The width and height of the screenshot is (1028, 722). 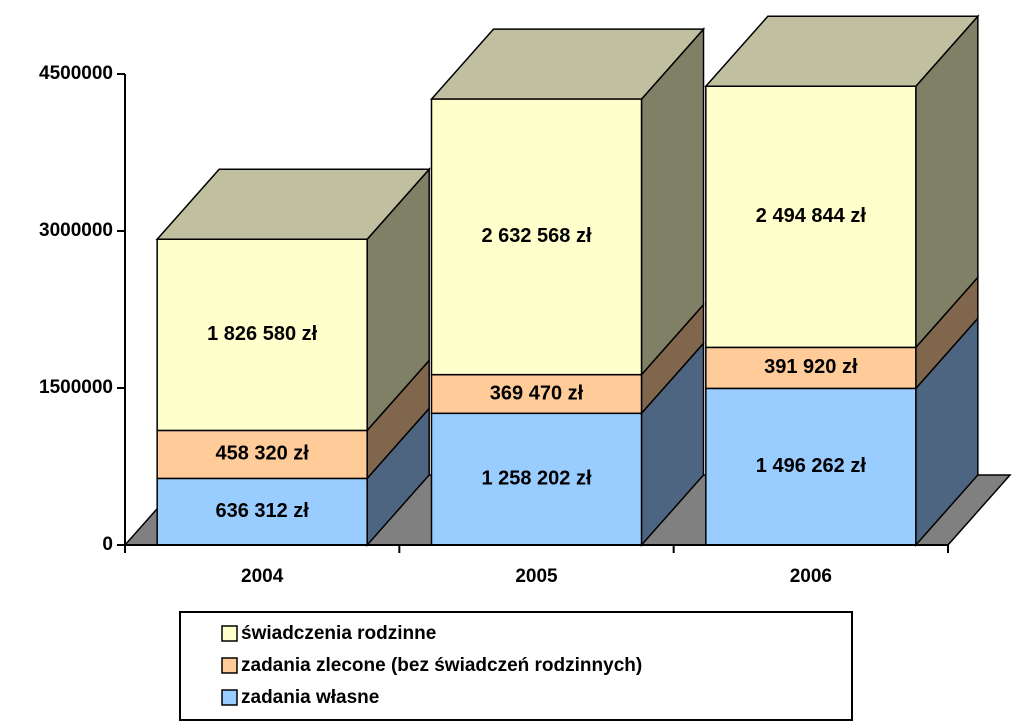 I want to click on legend-label: zadania własne, so click(x=310, y=697).